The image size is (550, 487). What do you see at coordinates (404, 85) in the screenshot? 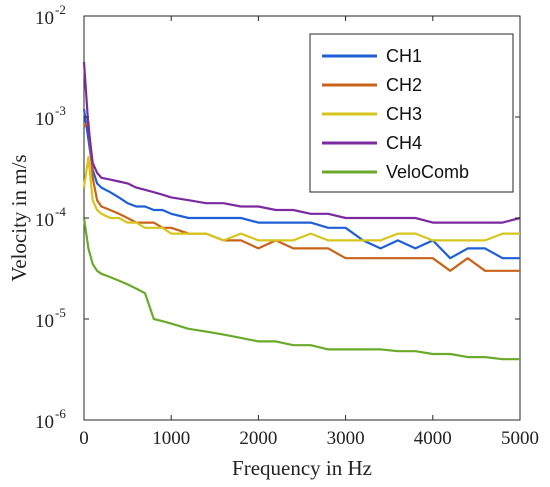
I see `legend-label-ch2: CH2` at bounding box center [404, 85].